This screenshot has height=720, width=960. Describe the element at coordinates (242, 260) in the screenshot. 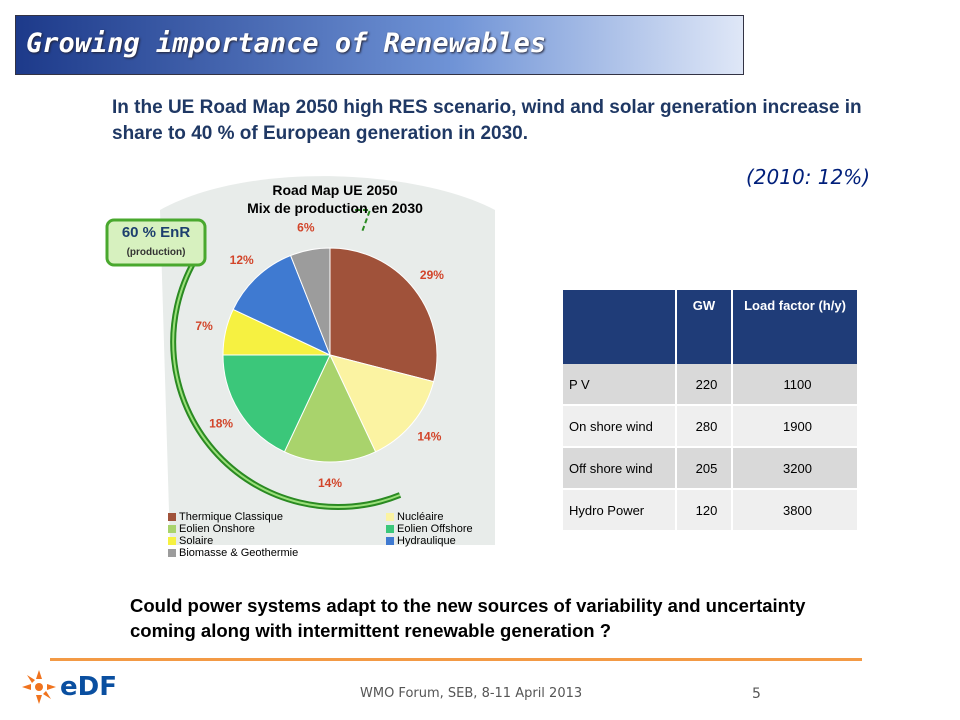

I see `slice-label: 12%` at that location.